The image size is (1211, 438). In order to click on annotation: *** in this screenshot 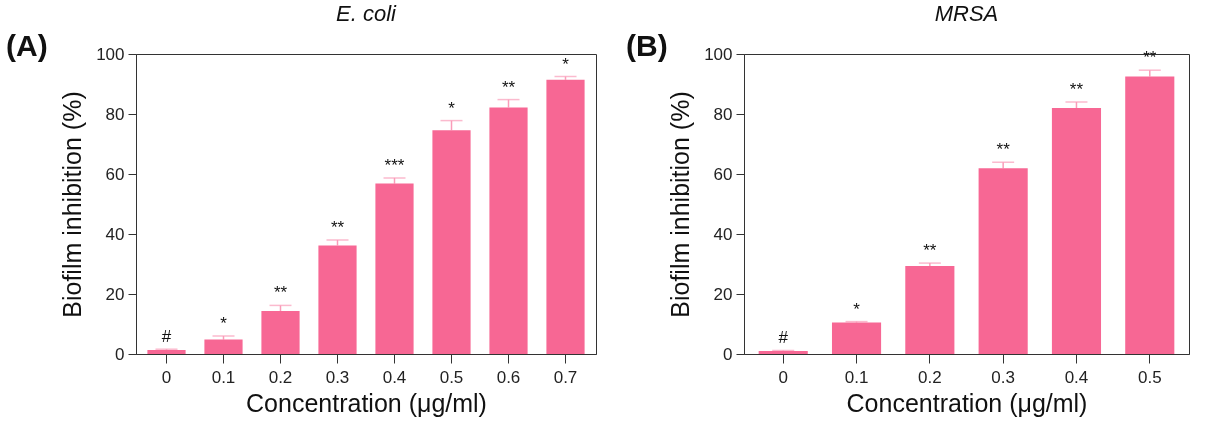, I will do `click(394, 165)`.